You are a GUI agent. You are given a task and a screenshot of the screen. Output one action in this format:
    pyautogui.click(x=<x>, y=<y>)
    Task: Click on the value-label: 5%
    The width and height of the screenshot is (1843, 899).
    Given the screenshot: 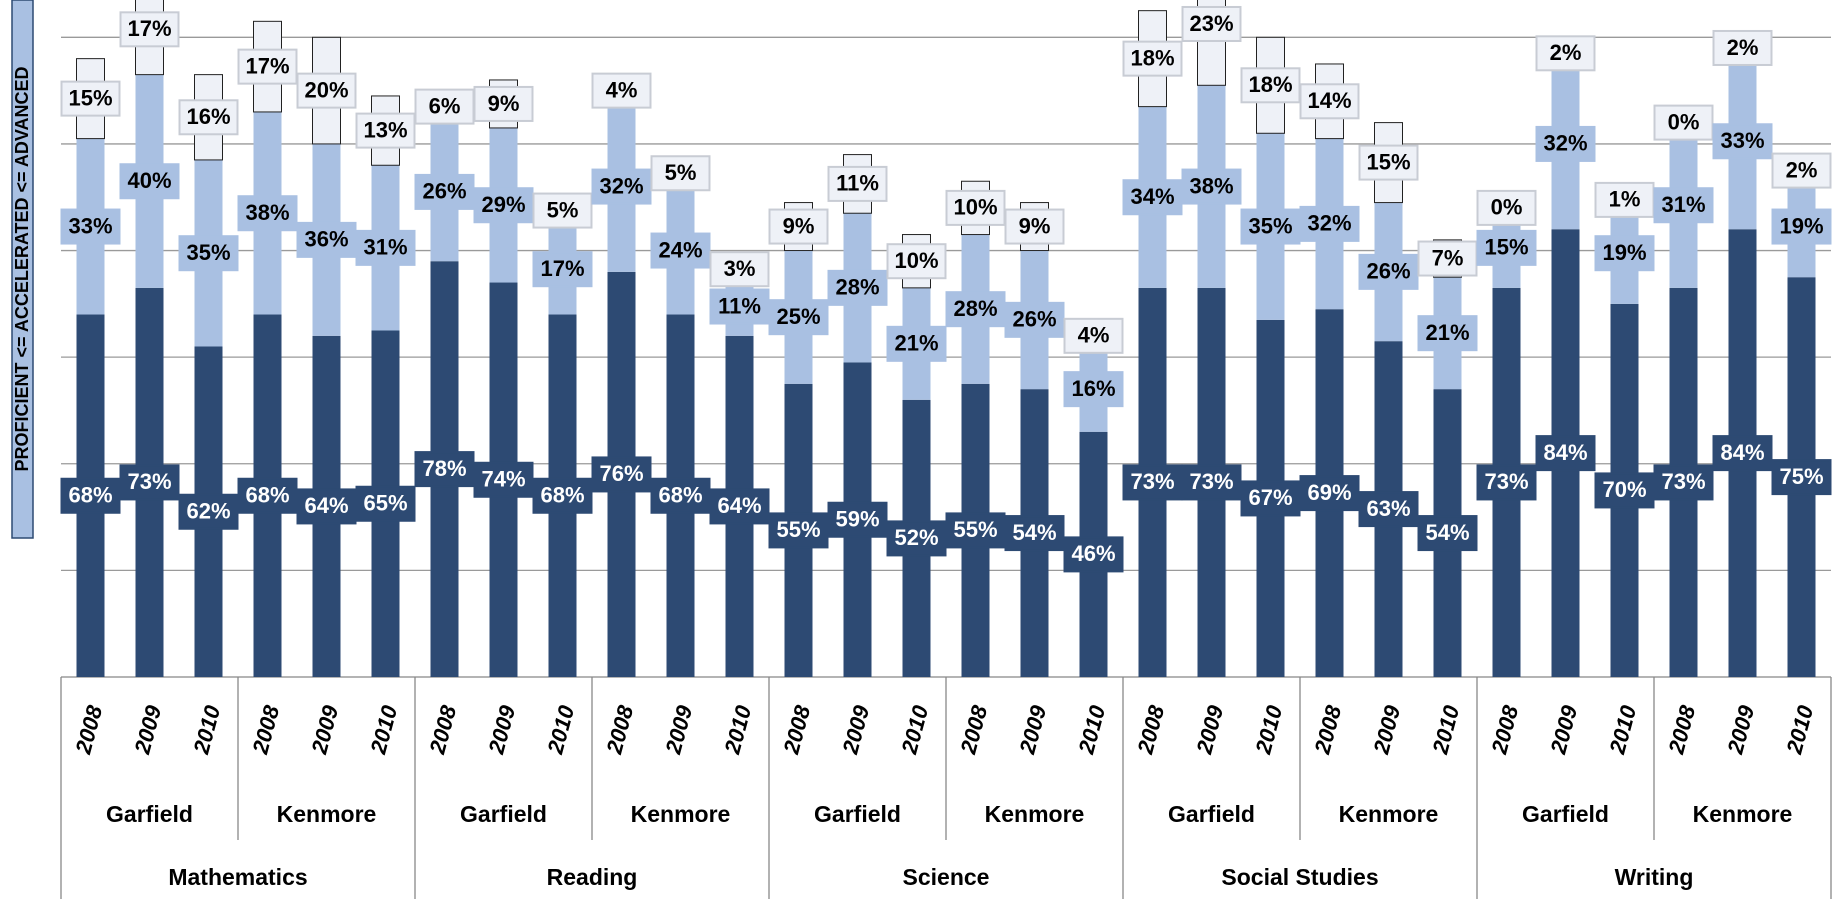 What is the action you would take?
    pyautogui.click(x=681, y=172)
    